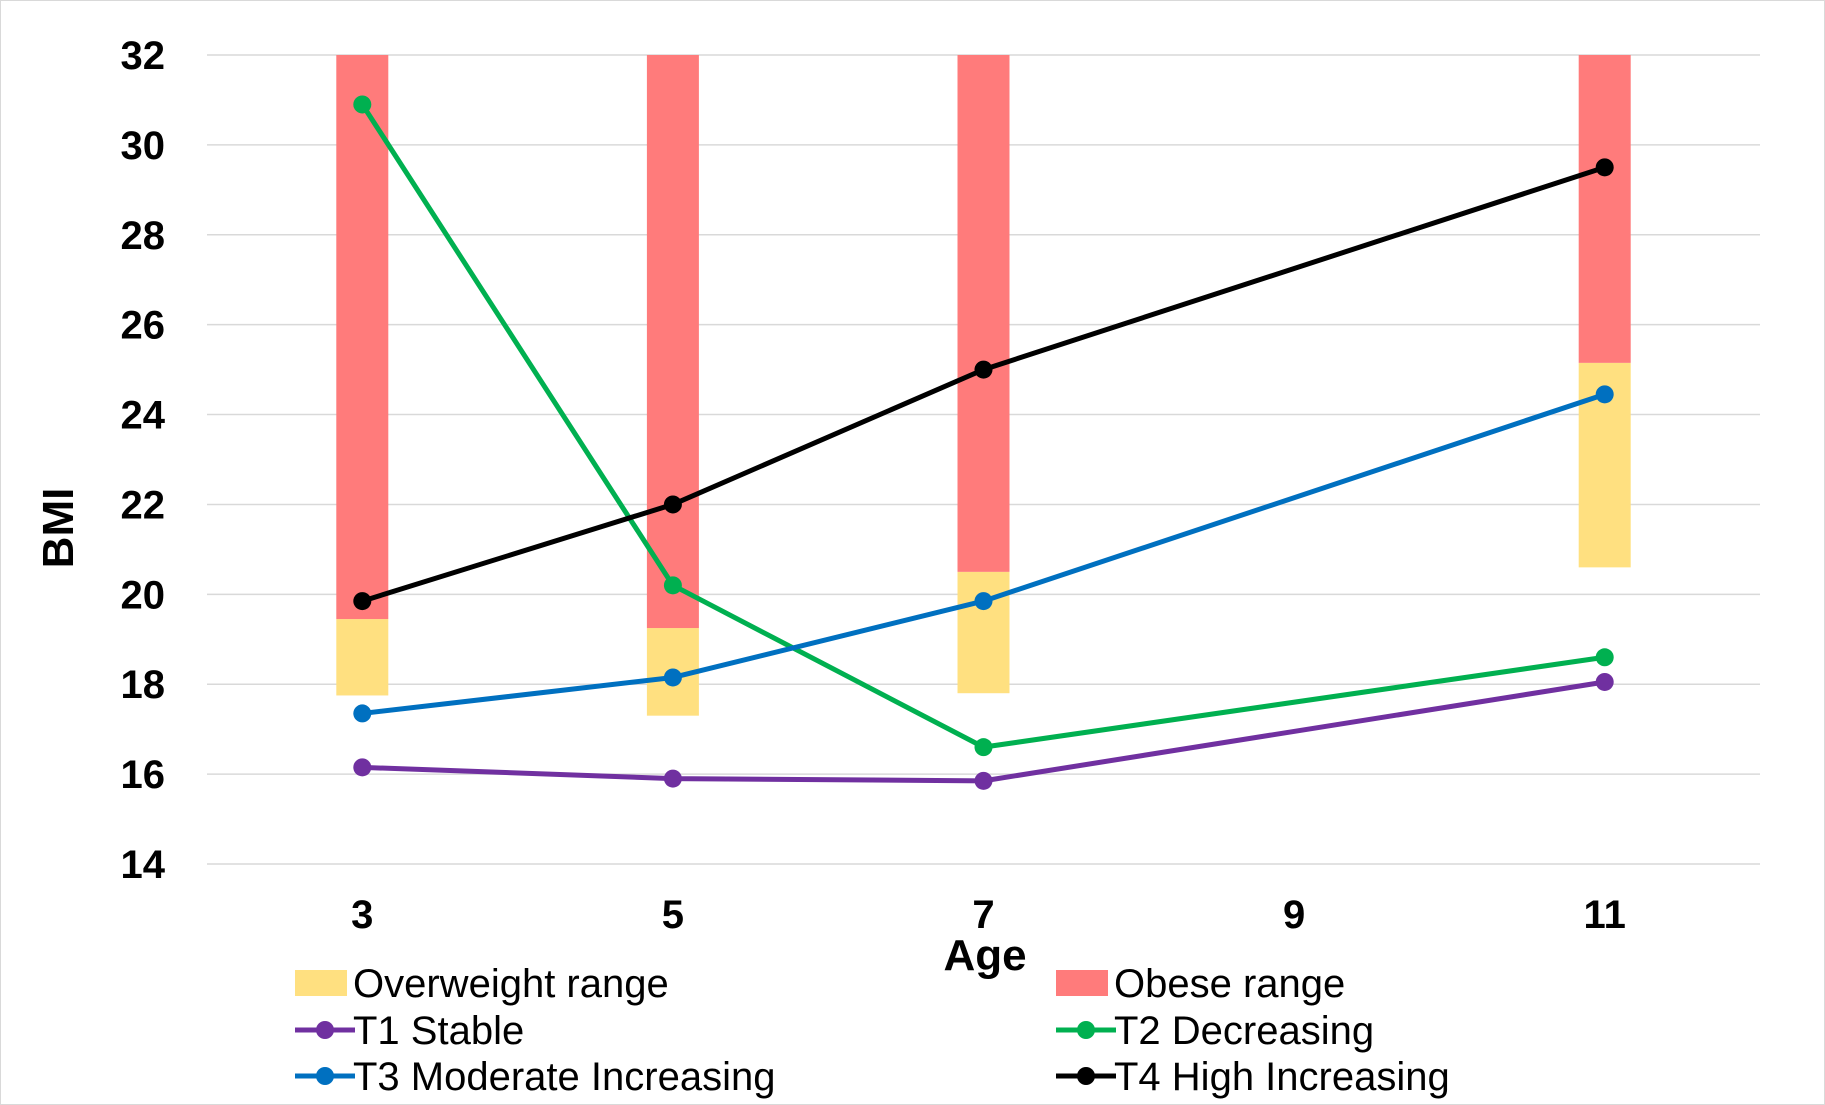 The height and width of the screenshot is (1105, 1825). Describe the element at coordinates (438, 1031) in the screenshot. I see `legend-t1-label: T1 Stable` at that location.